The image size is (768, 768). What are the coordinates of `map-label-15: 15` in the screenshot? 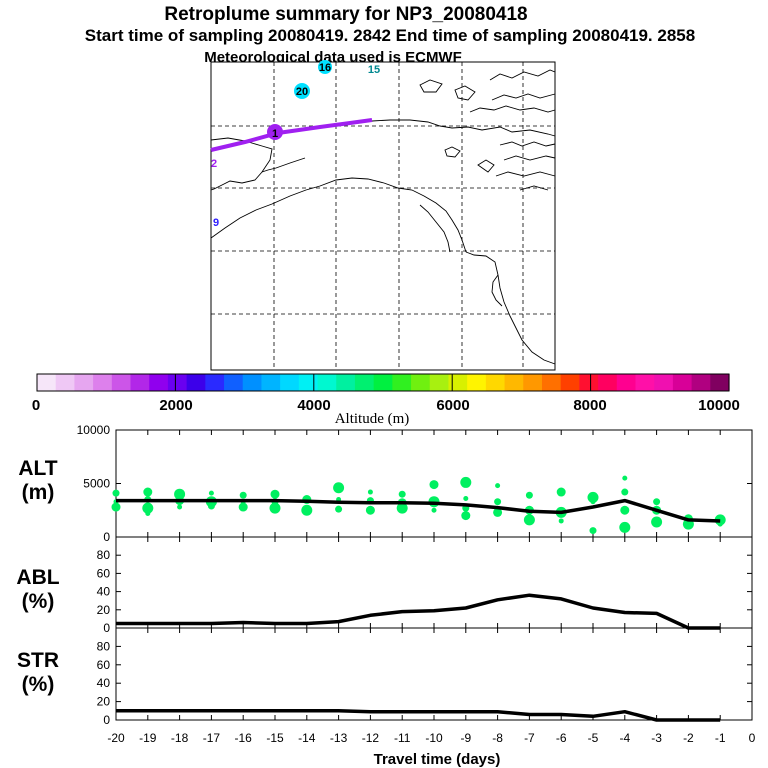 It's located at (374, 70).